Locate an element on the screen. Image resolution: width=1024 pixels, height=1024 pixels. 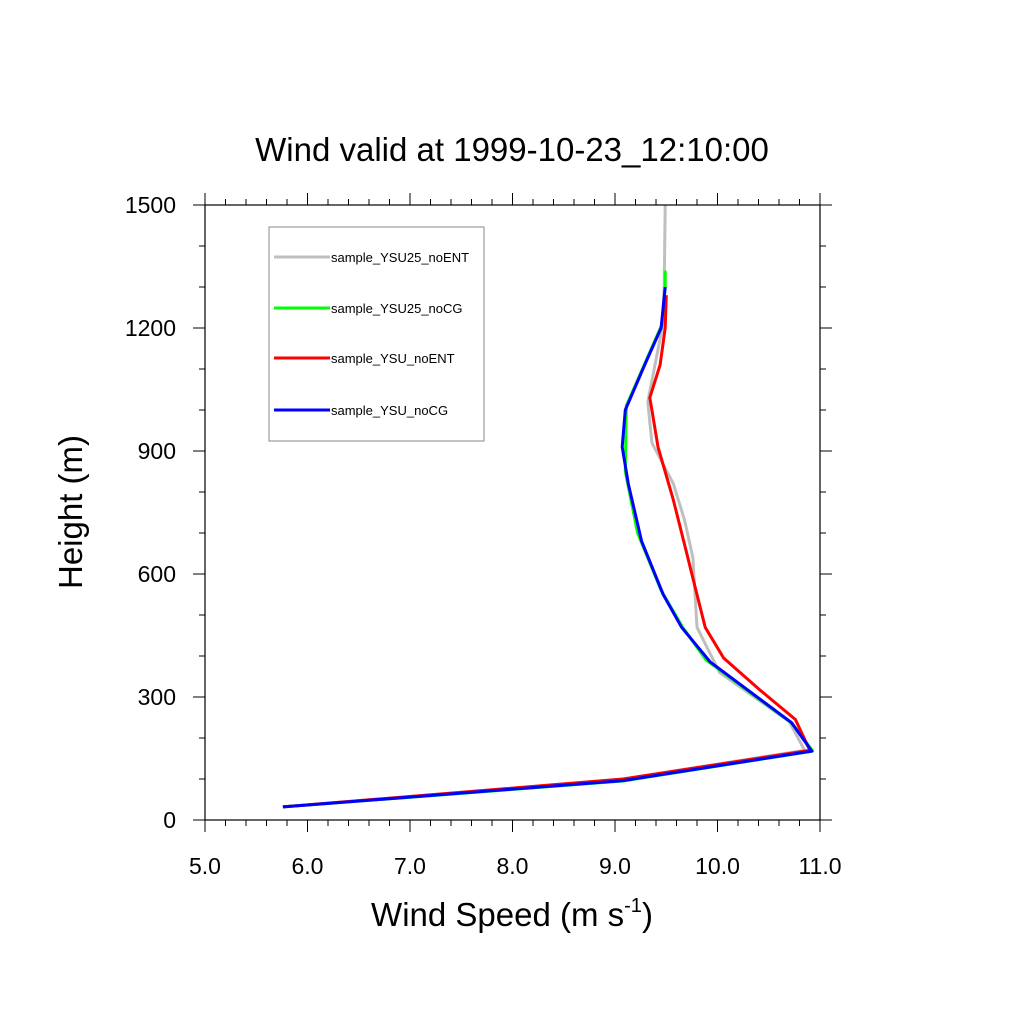
x-tick-label: 11.0 is located at coordinates (819, 866).